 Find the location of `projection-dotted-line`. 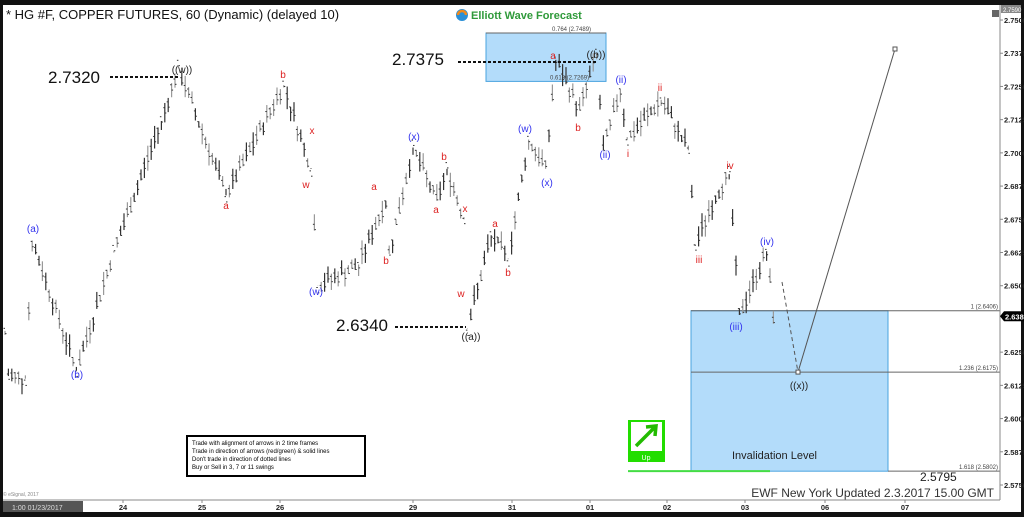

projection-dotted-line is located at coordinates (790, 327).